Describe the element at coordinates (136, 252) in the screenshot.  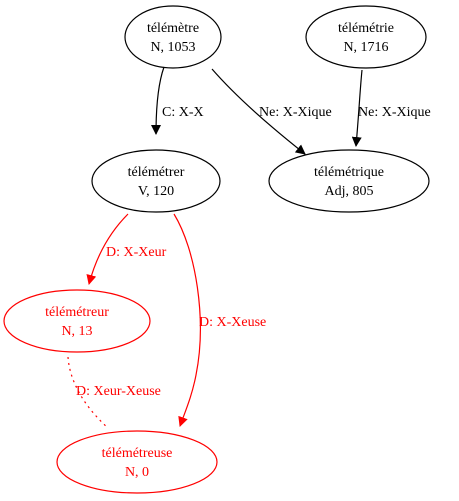
I see `edge-label-d-x-xeur: D: X-Xeur` at that location.